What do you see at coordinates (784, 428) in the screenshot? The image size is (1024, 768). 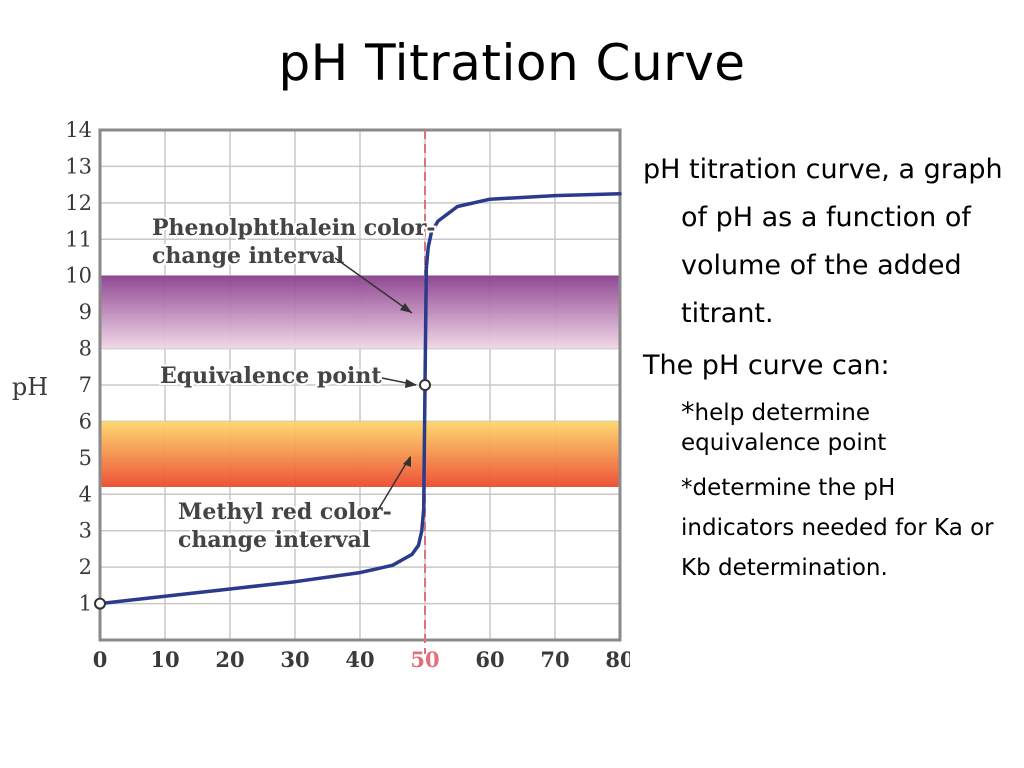 I see `sub-bullet-text: help determine equivalence point` at bounding box center [784, 428].